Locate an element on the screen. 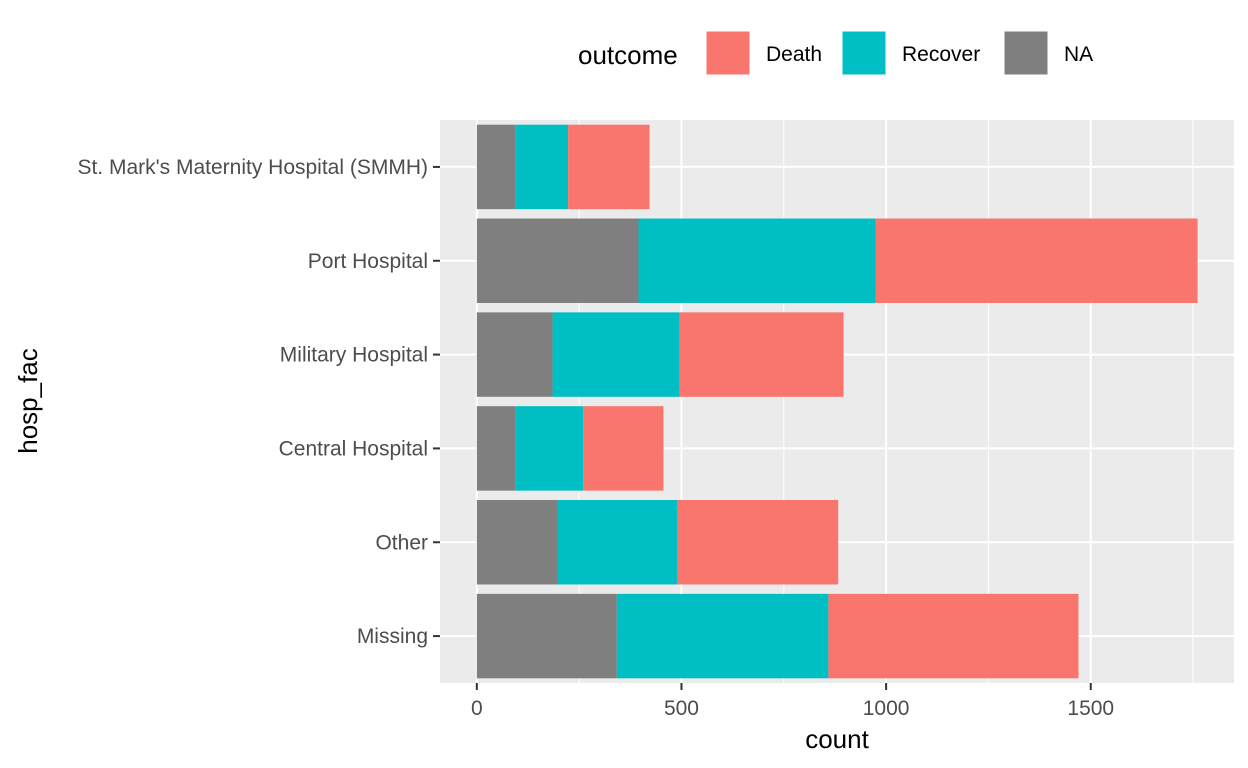 The height and width of the screenshot is (768, 1248). legend-label-na: NA is located at coordinates (1078, 54).